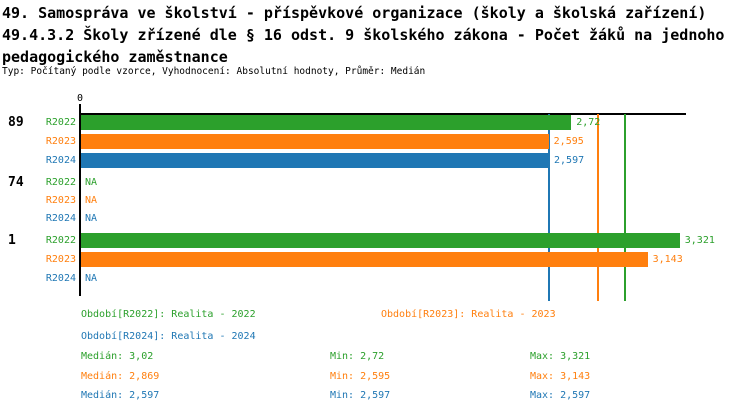  What do you see at coordinates (168, 336) in the screenshot?
I see `legend-item-r2024: Období[R2024]: Realita - 2024` at bounding box center [168, 336].